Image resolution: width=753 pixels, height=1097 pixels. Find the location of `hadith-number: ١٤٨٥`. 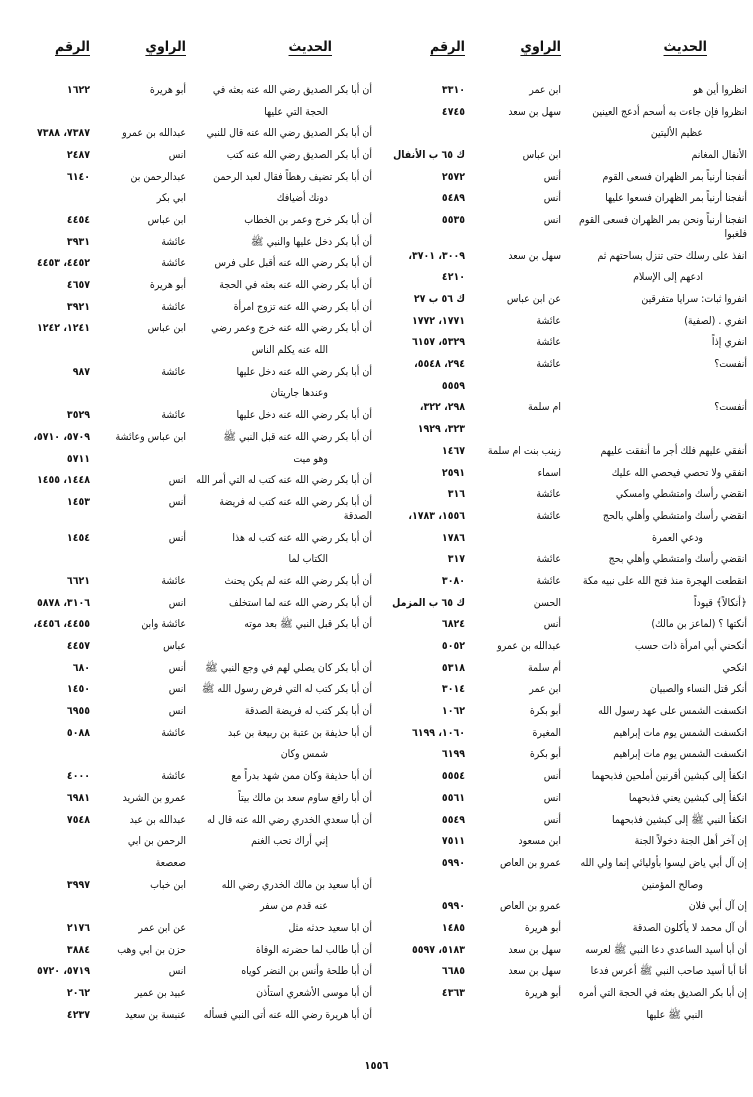

hadith-number: ١٤٨٥ is located at coordinates (453, 927).